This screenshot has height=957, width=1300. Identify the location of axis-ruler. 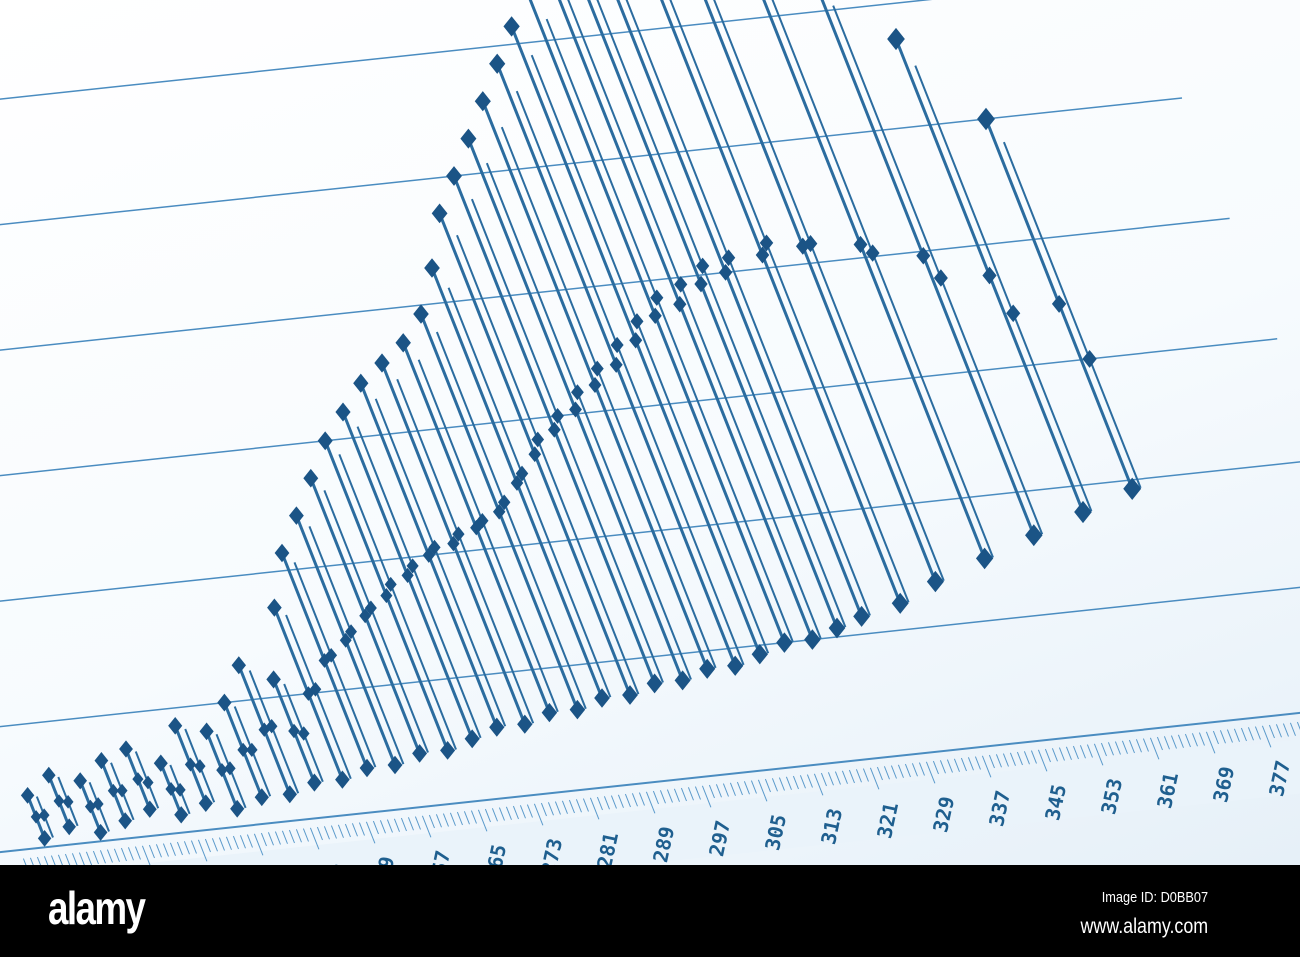
(715, 802).